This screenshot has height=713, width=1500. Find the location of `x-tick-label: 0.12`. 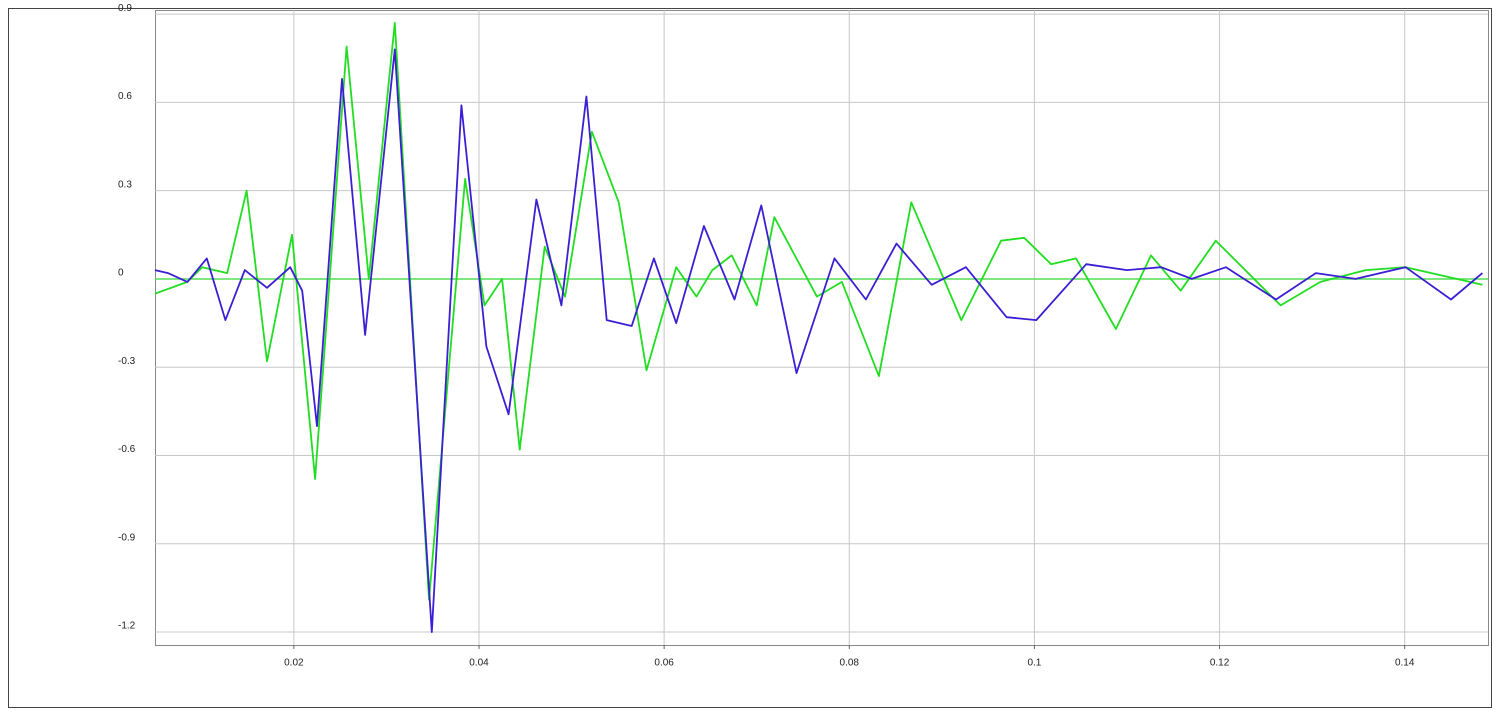

x-tick-label: 0.12 is located at coordinates (1220, 663).